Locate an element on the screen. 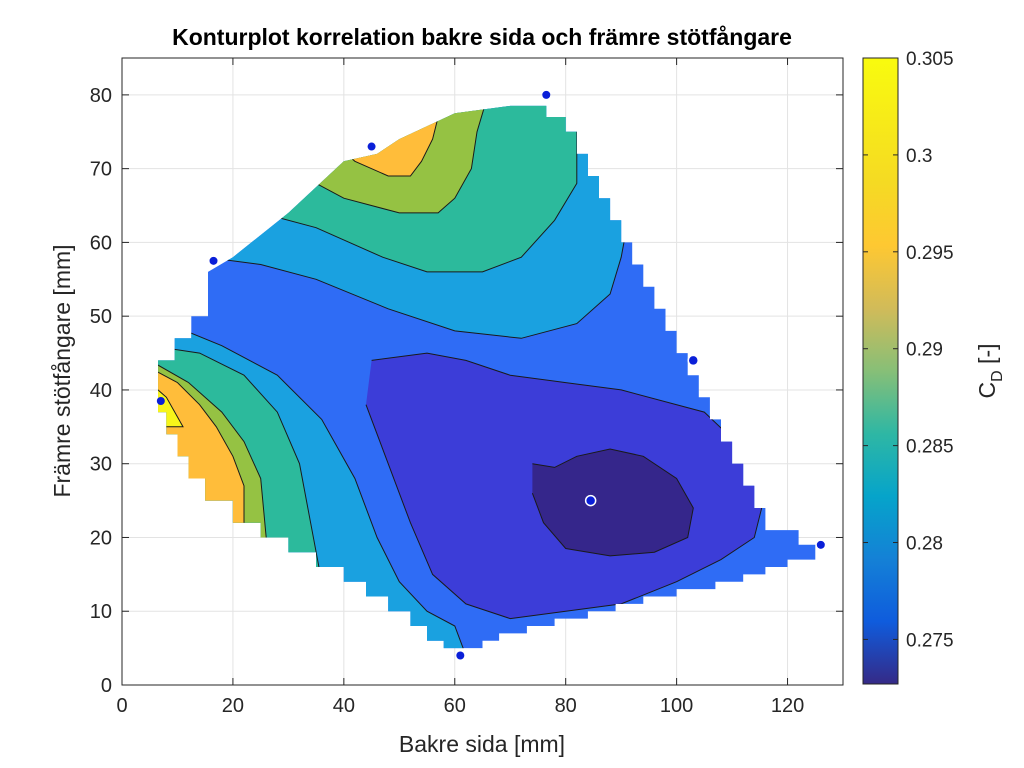  band-0.275-core-line is located at coordinates (612, 502).